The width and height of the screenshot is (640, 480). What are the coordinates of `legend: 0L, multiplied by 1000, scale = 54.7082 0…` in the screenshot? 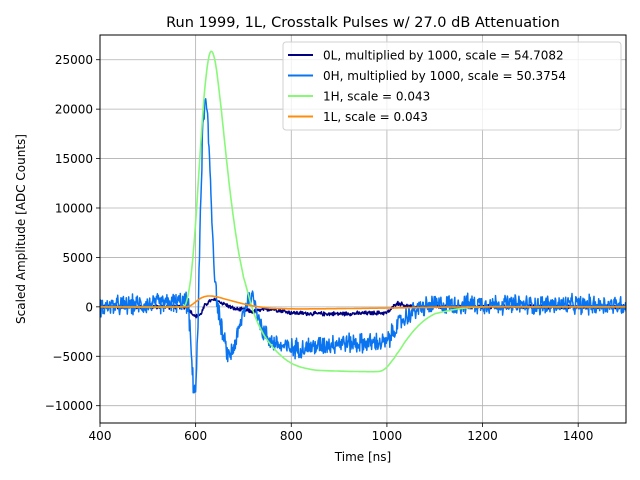 It's located at (452, 86).